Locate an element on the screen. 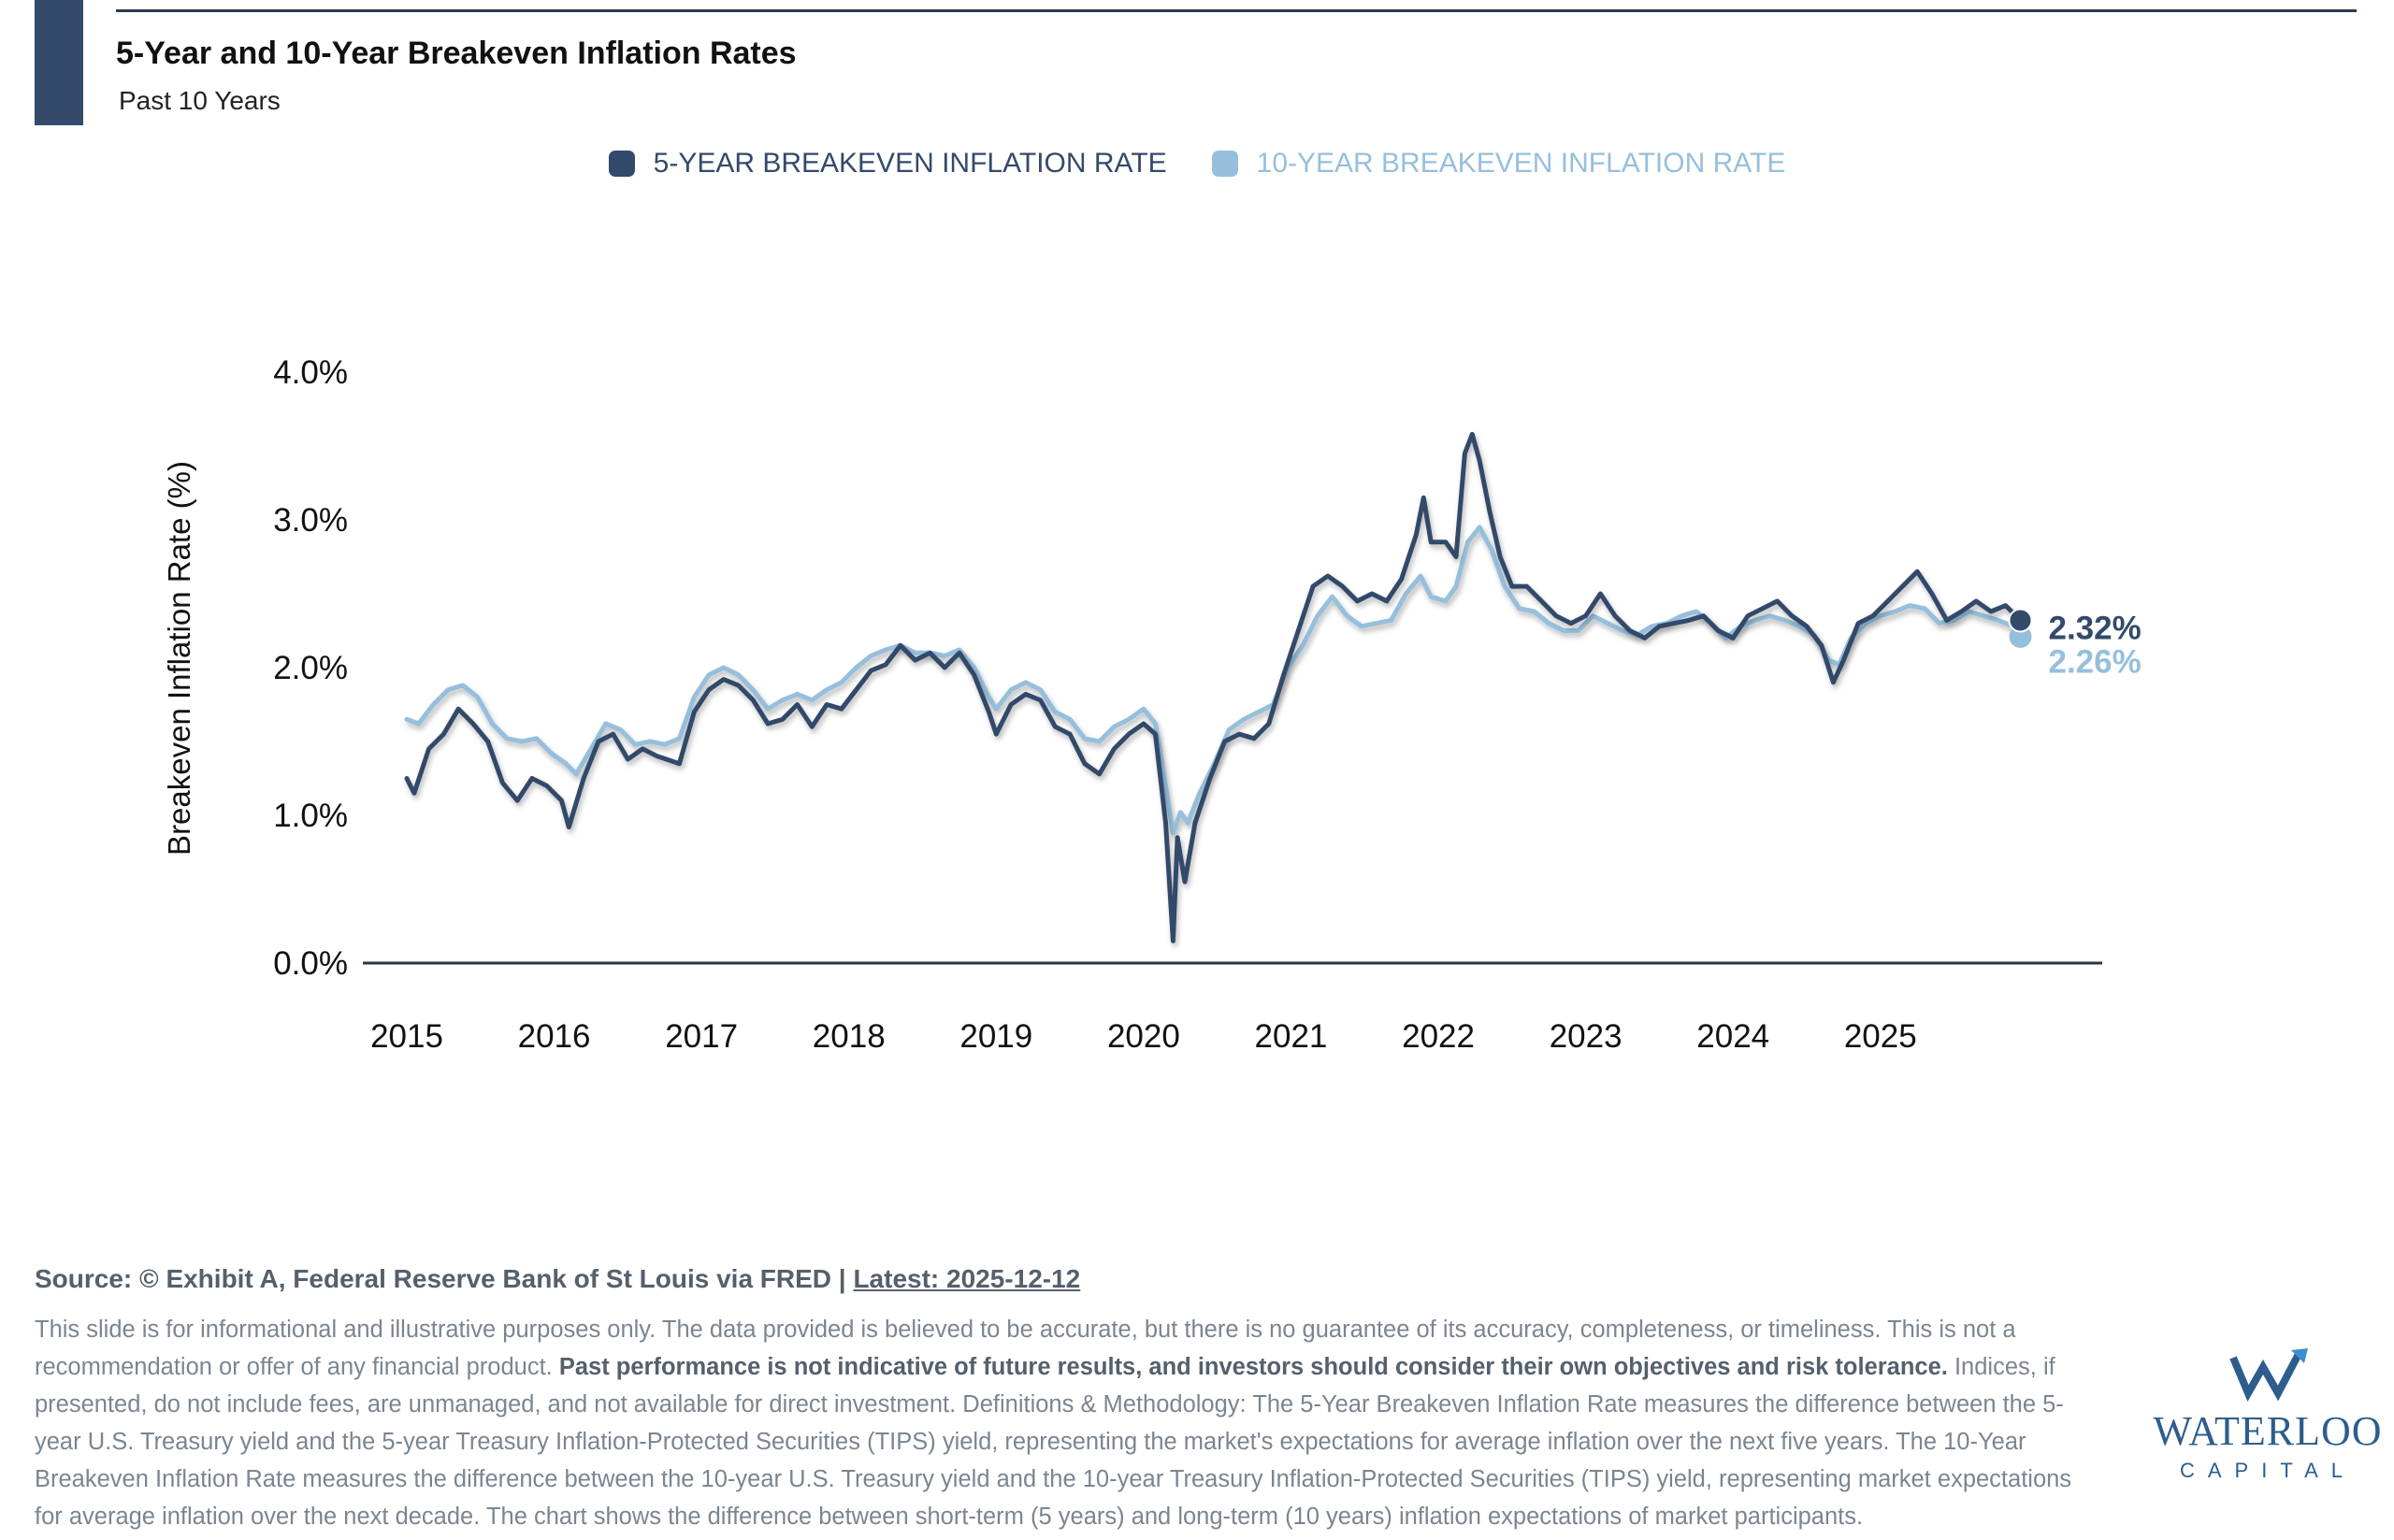 This screenshot has width=2394, height=1540. end-marker-5y is located at coordinates (2020, 620).